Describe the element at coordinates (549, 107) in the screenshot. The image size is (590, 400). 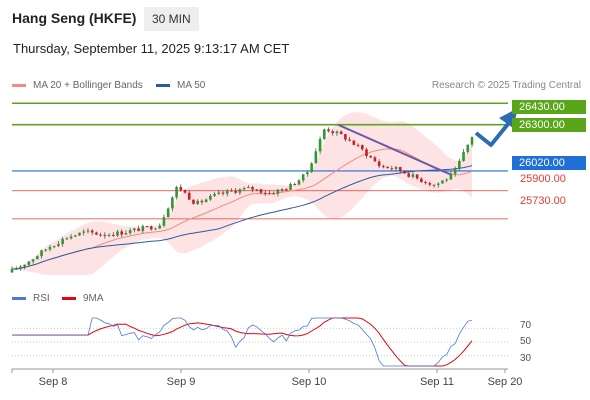
I see `resistance-2-tag: 26430.00` at that location.